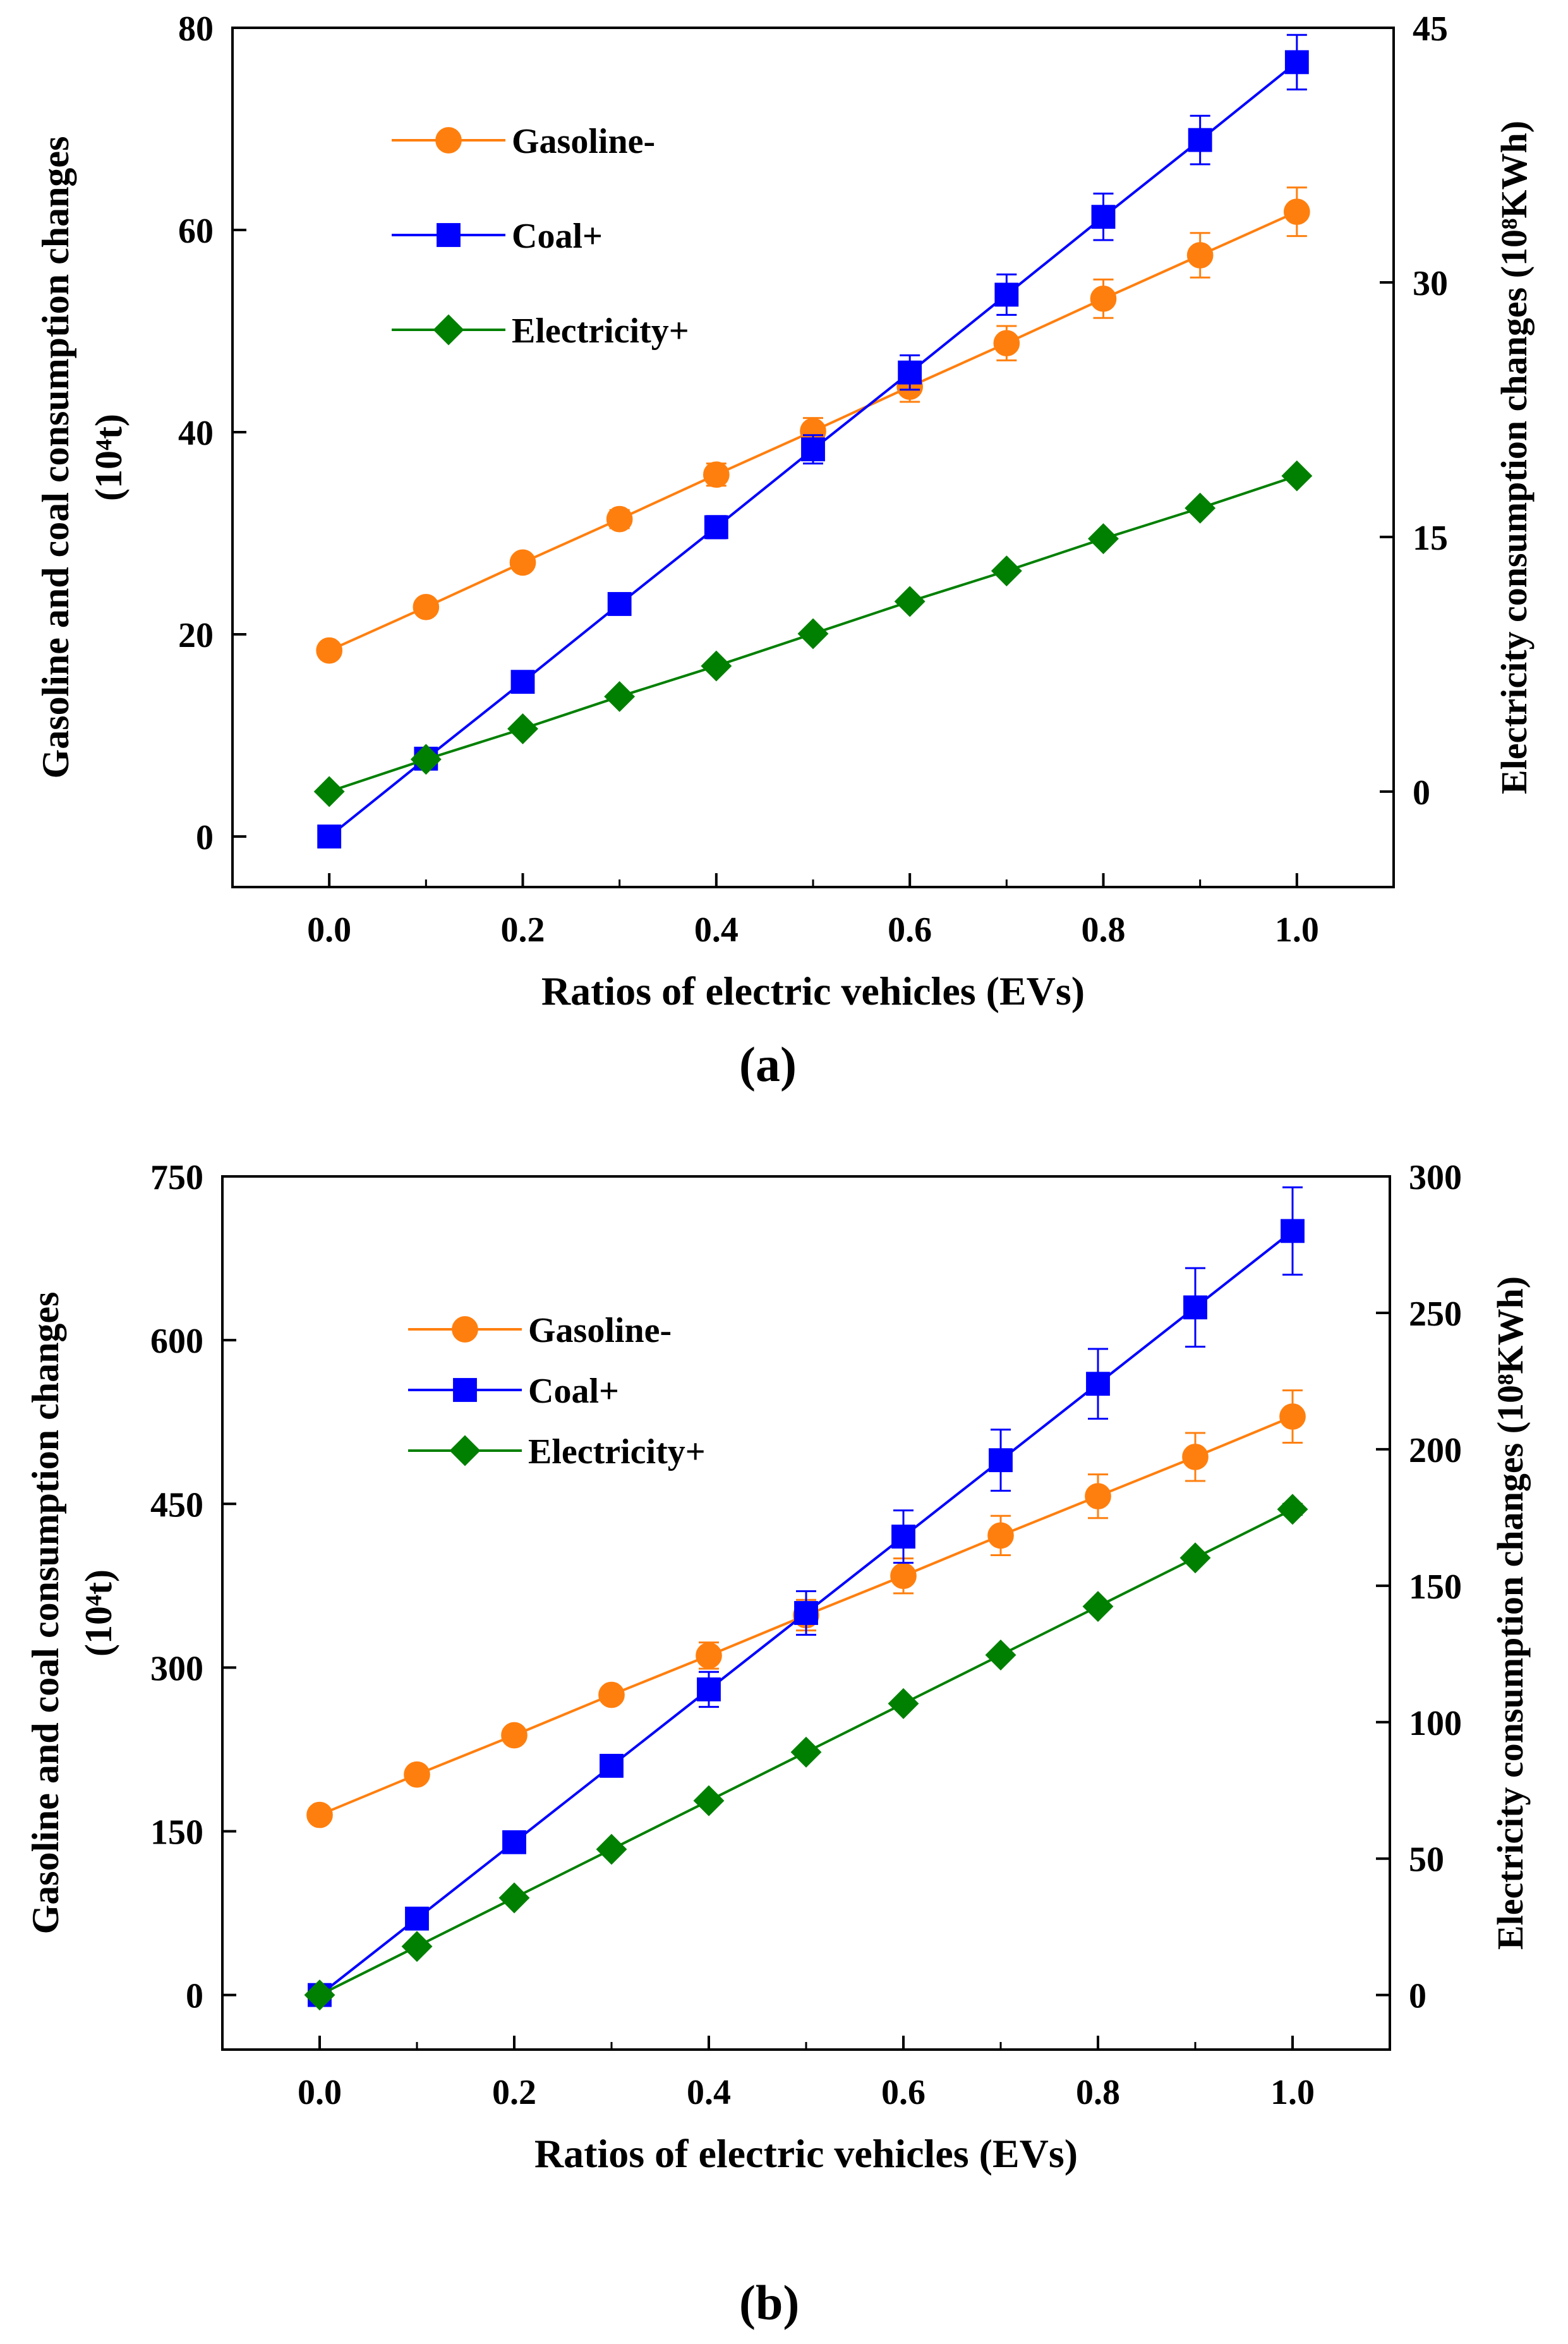  What do you see at coordinates (1098, 2092) in the screenshot?
I see `x-tick-label: 0.8` at bounding box center [1098, 2092].